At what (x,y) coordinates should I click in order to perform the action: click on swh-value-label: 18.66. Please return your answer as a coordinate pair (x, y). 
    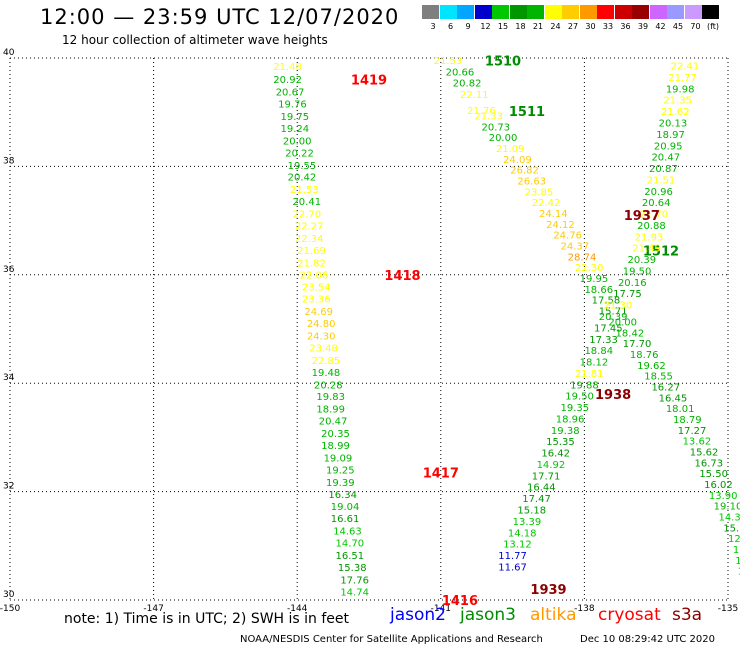
    Looking at the image, I should click on (598, 290).